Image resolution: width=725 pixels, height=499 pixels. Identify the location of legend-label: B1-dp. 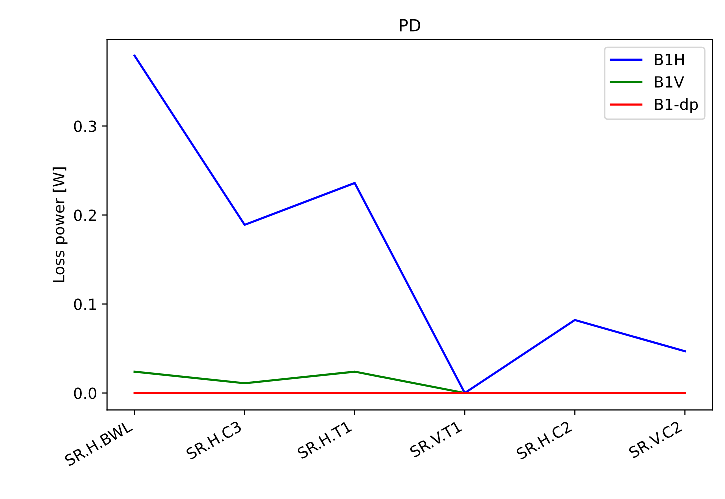
(676, 106).